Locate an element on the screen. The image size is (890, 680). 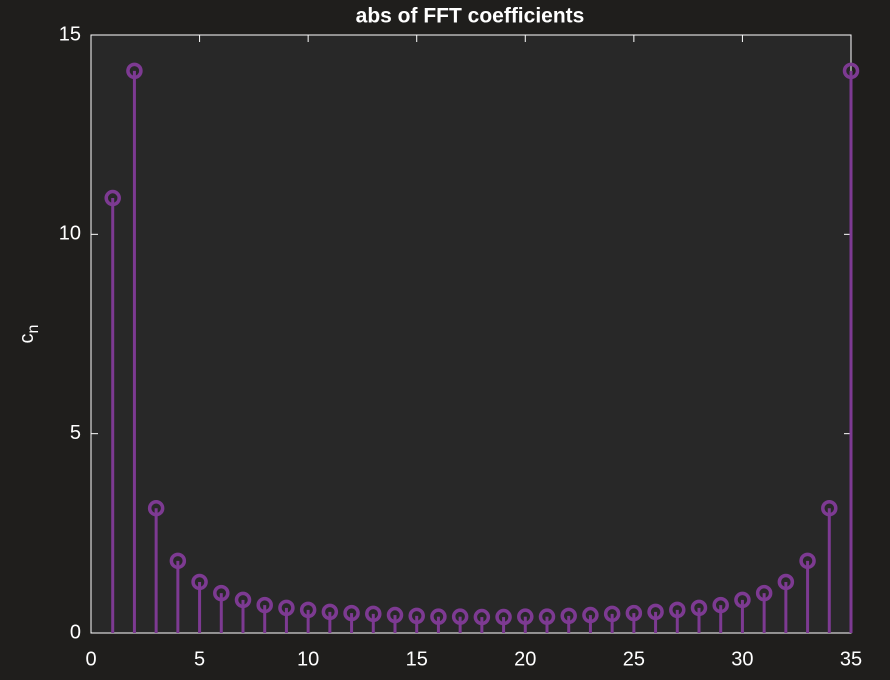
x-tick-label: 10 is located at coordinates (308, 659).